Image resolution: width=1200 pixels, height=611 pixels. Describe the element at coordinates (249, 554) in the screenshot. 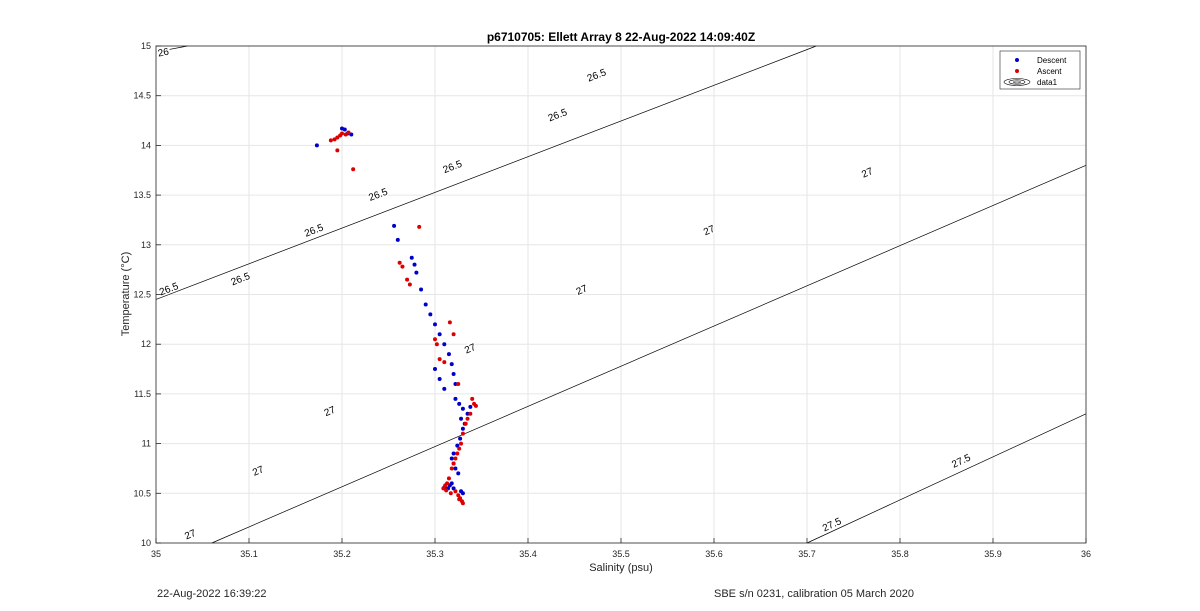

I see `x-tick-label: 35.1` at that location.